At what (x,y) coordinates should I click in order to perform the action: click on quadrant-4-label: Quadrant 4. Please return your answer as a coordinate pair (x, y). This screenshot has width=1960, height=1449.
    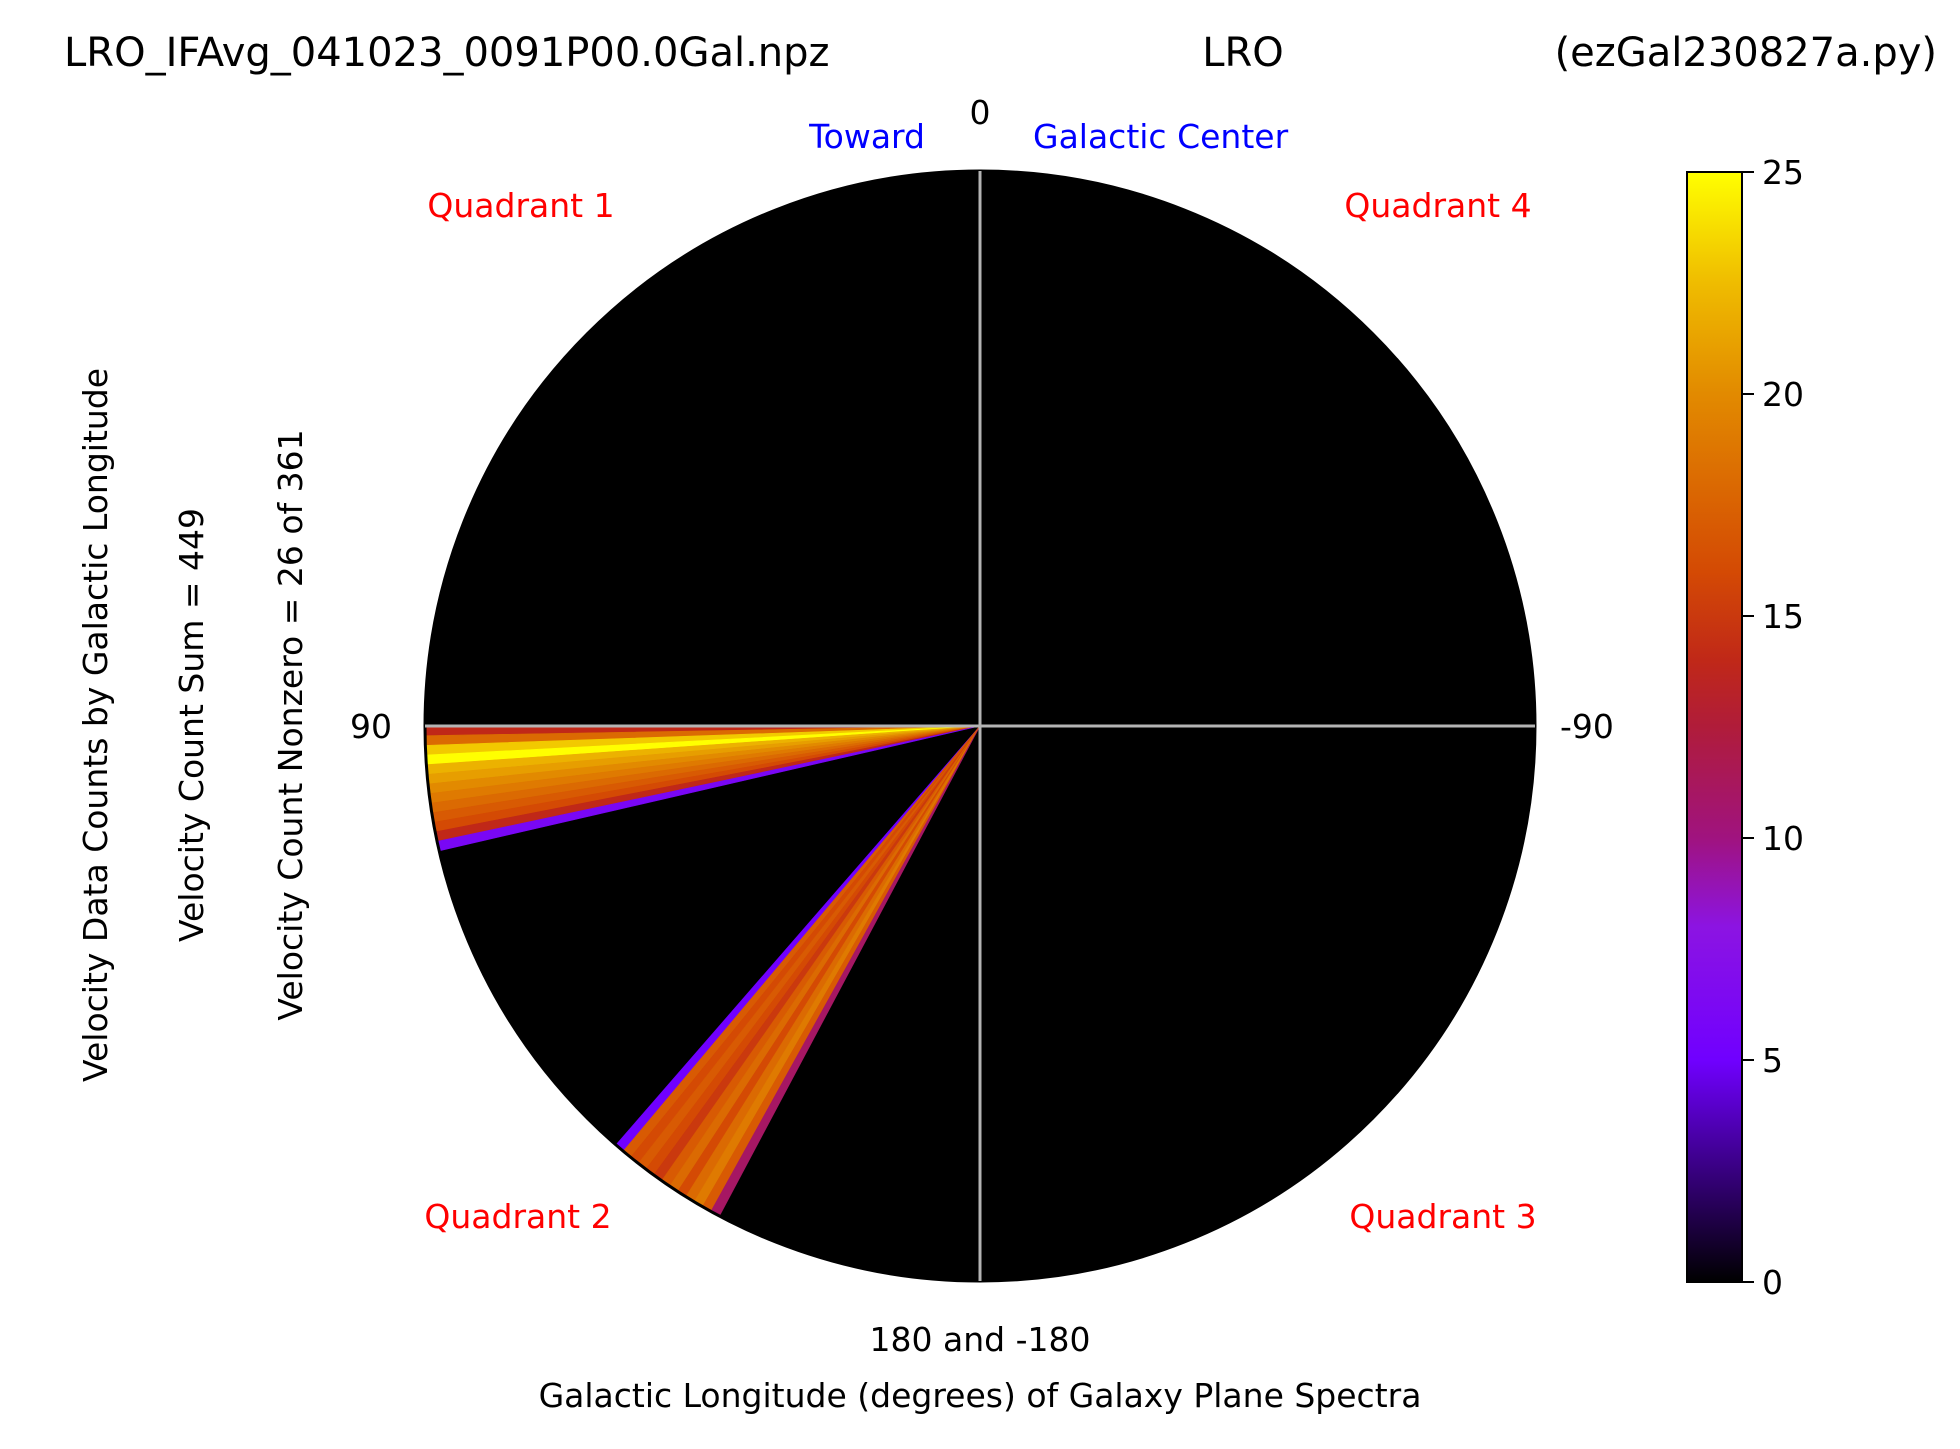
    Looking at the image, I should click on (1437, 205).